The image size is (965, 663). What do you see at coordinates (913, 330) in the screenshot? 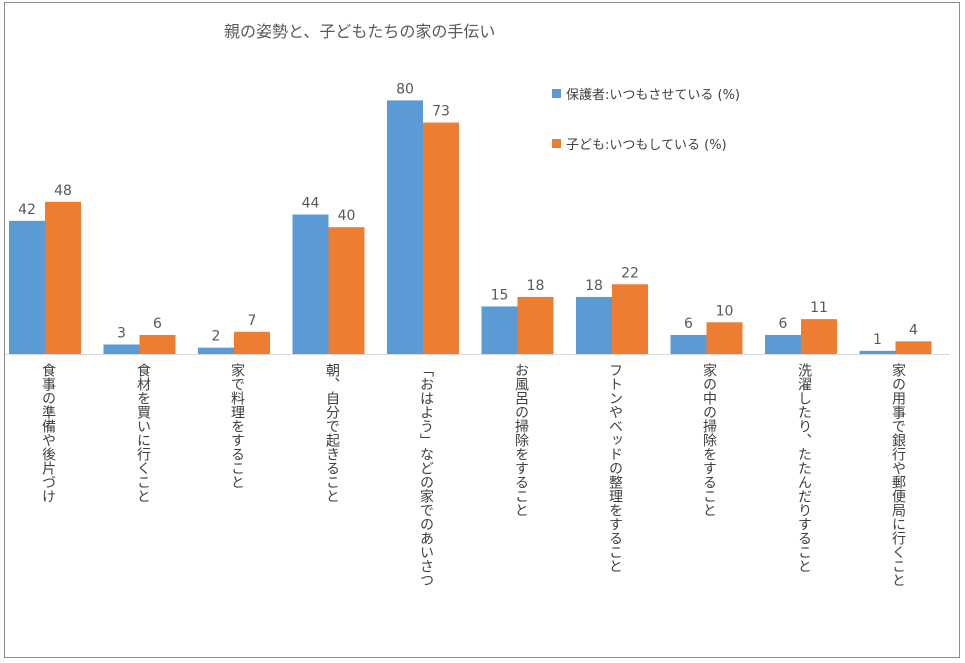
I see `data-label-series-1-cat-9: 4` at bounding box center [913, 330].